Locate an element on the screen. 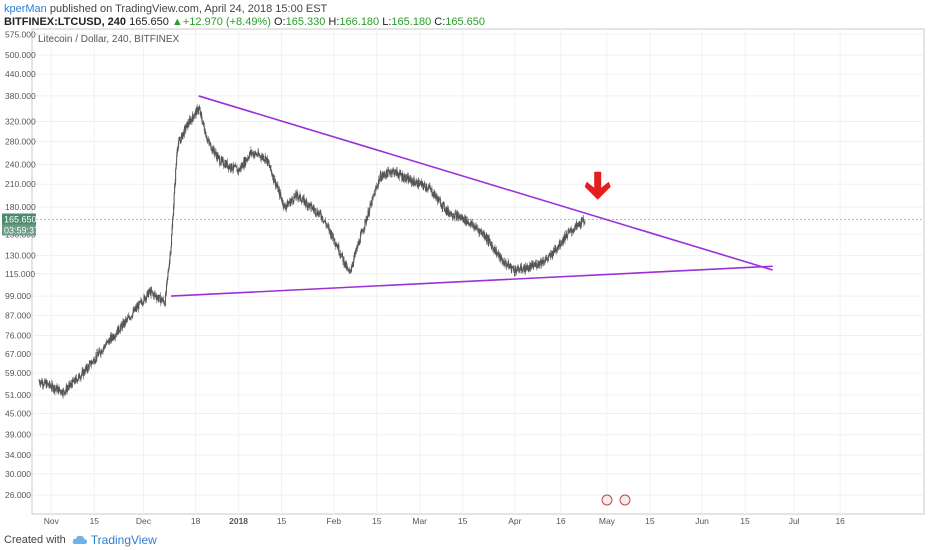  lower-trendline is located at coordinates (472, 281).